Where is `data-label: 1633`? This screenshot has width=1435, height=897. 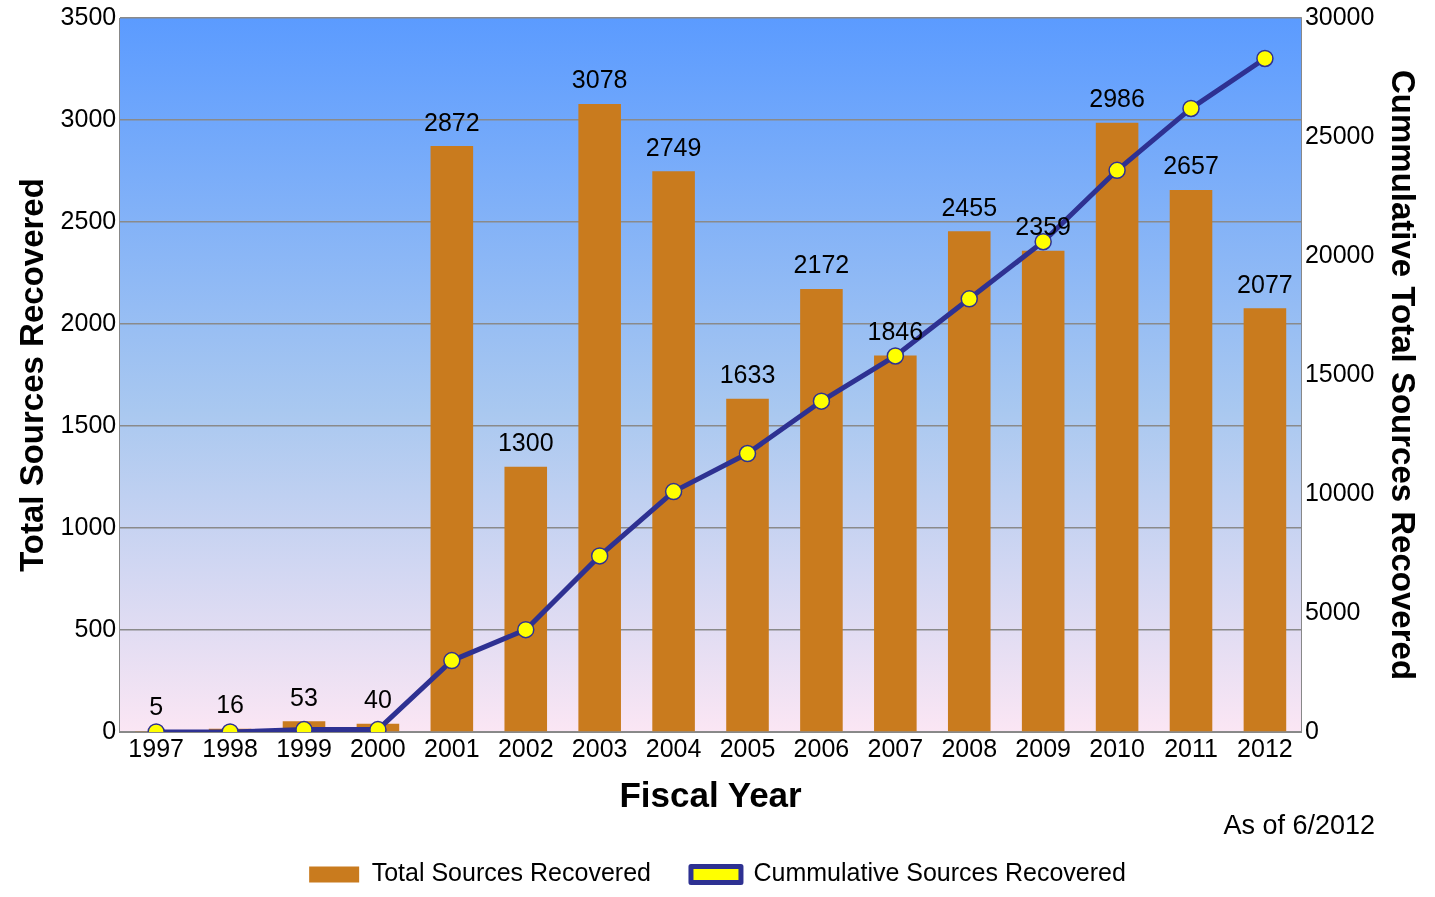
data-label: 1633 is located at coordinates (747, 374).